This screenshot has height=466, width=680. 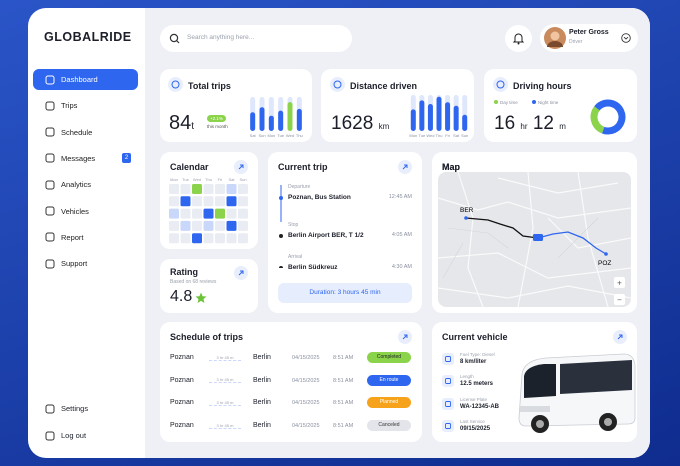 What do you see at coordinates (352, 123) in the screenshot?
I see `value: 1628` at bounding box center [352, 123].